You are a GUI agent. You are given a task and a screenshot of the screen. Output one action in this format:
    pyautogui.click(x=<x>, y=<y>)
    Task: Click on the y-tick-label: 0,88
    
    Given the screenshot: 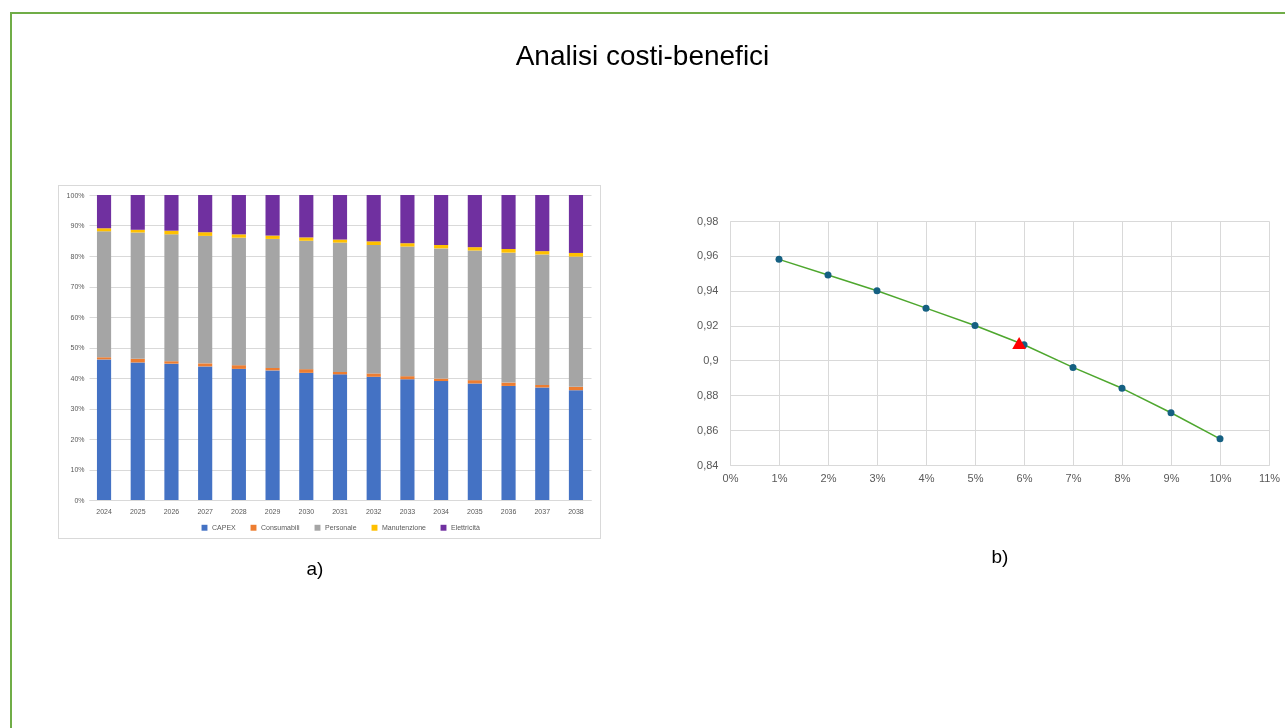 What is the action you would take?
    pyautogui.click(x=708, y=394)
    